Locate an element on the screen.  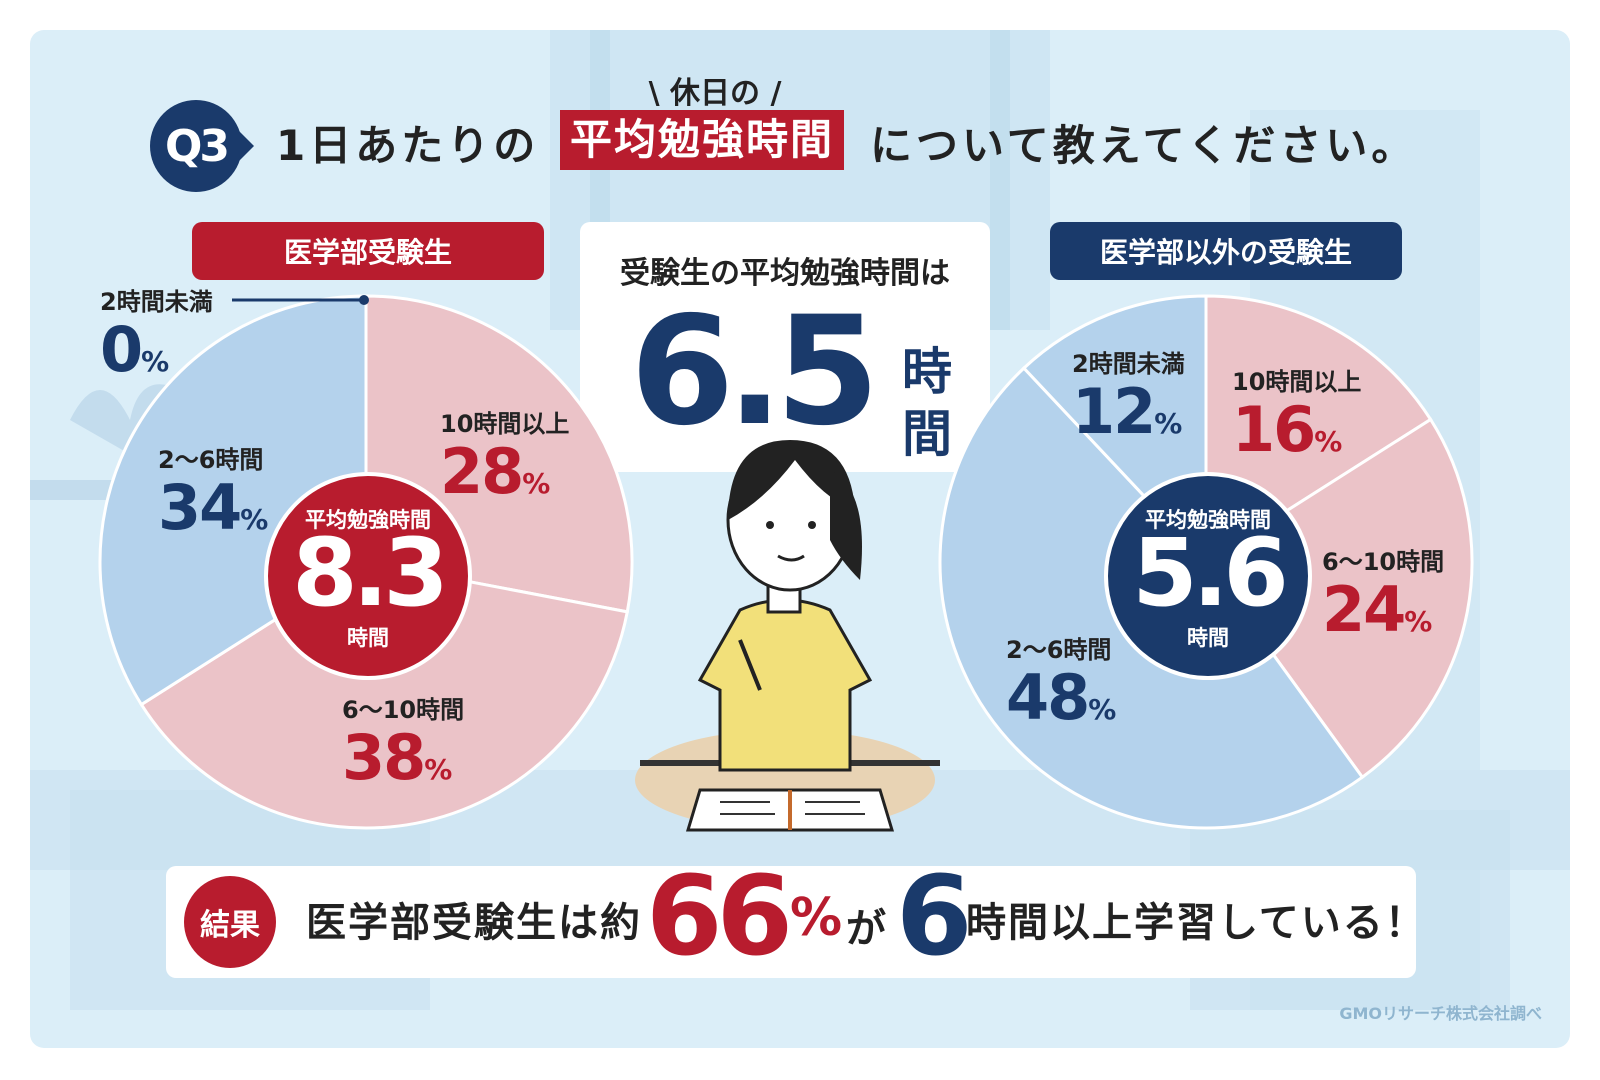
overall-average-card: 受験生の平均勉強時間は 6.5 時 間 is located at coordinates (785, 347).